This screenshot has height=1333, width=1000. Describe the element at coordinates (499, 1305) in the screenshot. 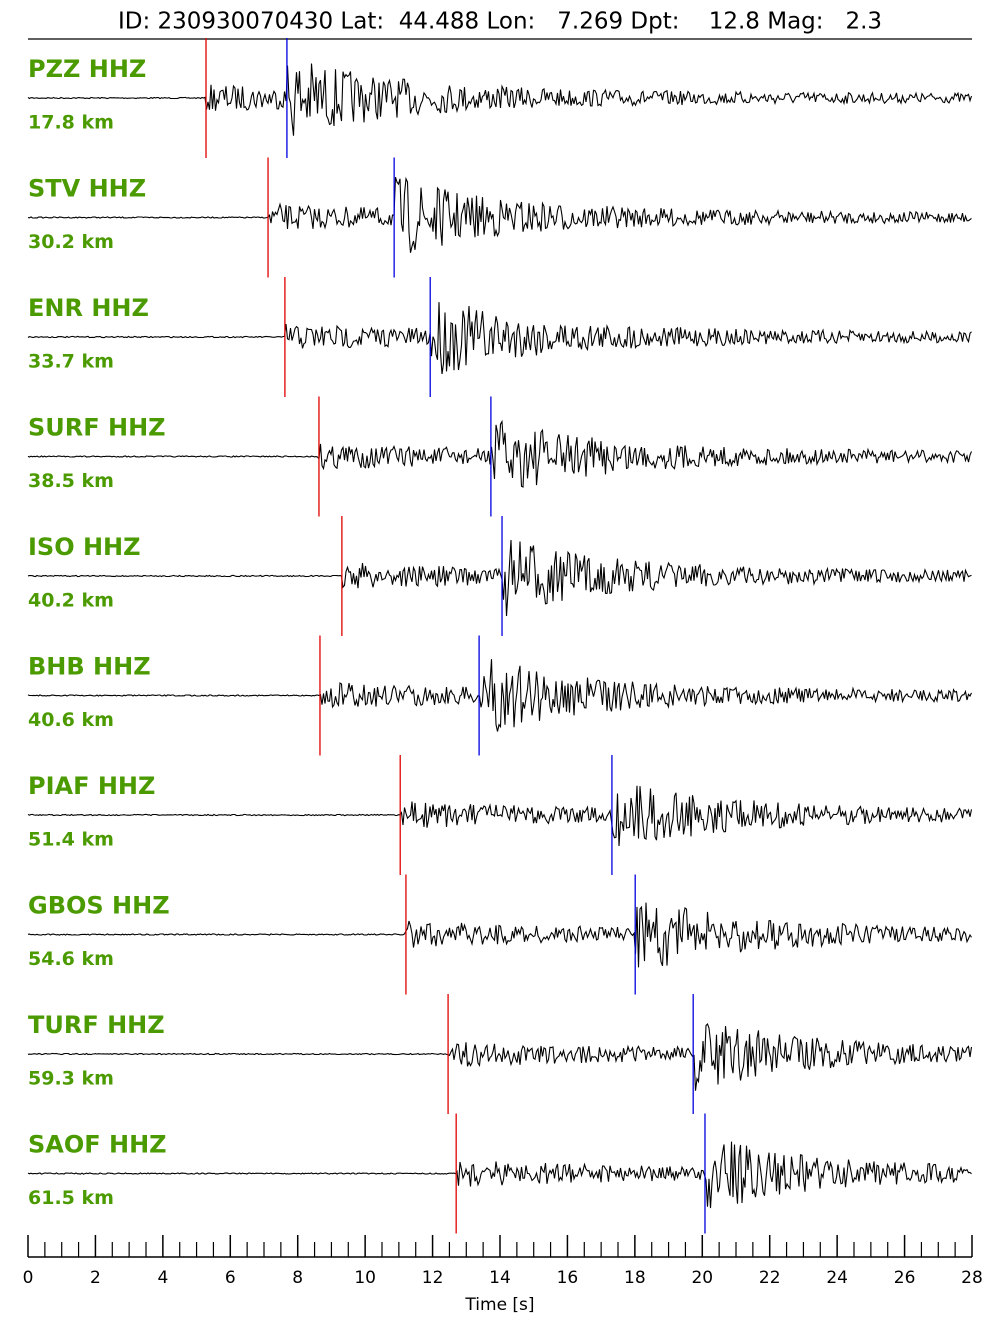

I see `x-axis-label: Time [s]` at that location.